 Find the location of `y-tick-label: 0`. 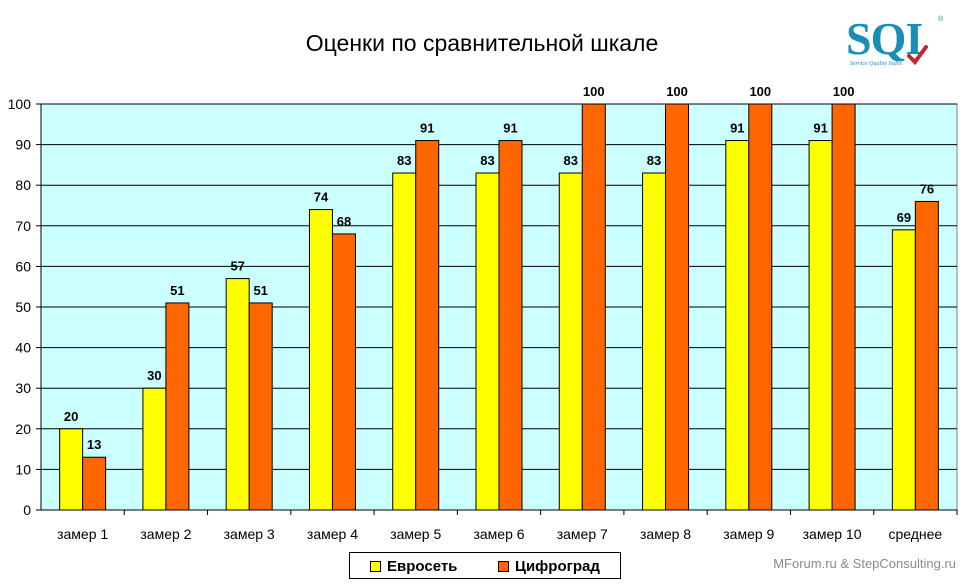

y-tick-label: 0 is located at coordinates (27, 510).